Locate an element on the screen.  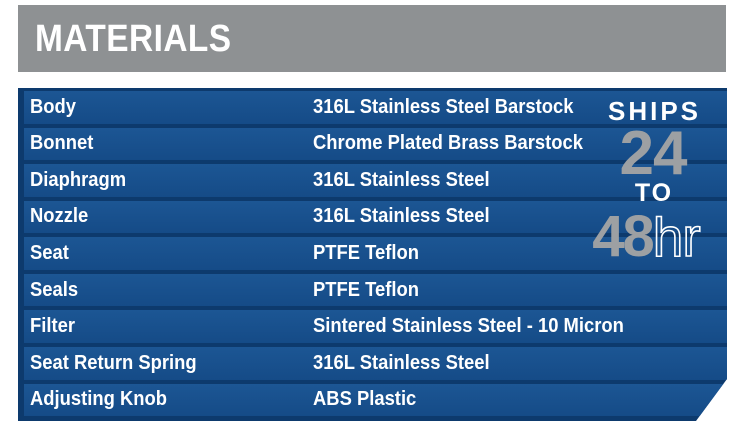
material-value-cell: Chrome Plated Brass Barstock is located at coordinates (520, 143).